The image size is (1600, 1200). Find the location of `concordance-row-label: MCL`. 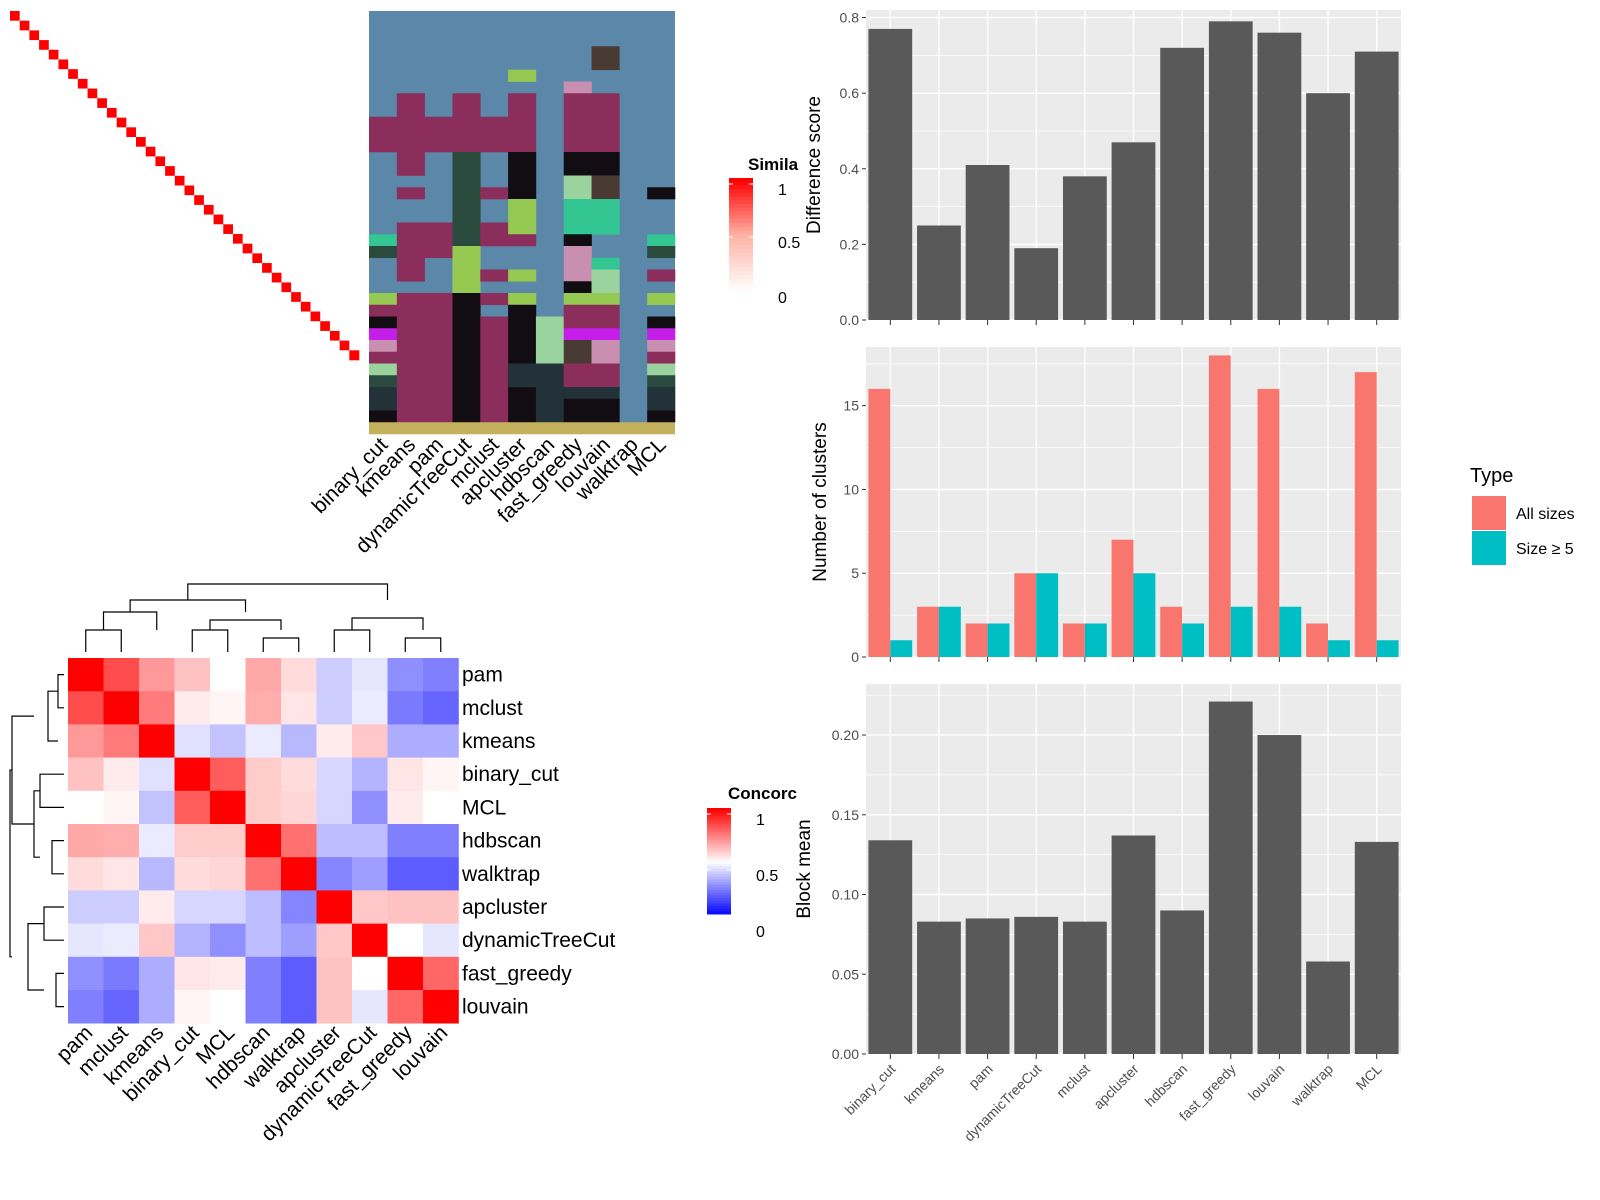

concordance-row-label: MCL is located at coordinates (484, 807).